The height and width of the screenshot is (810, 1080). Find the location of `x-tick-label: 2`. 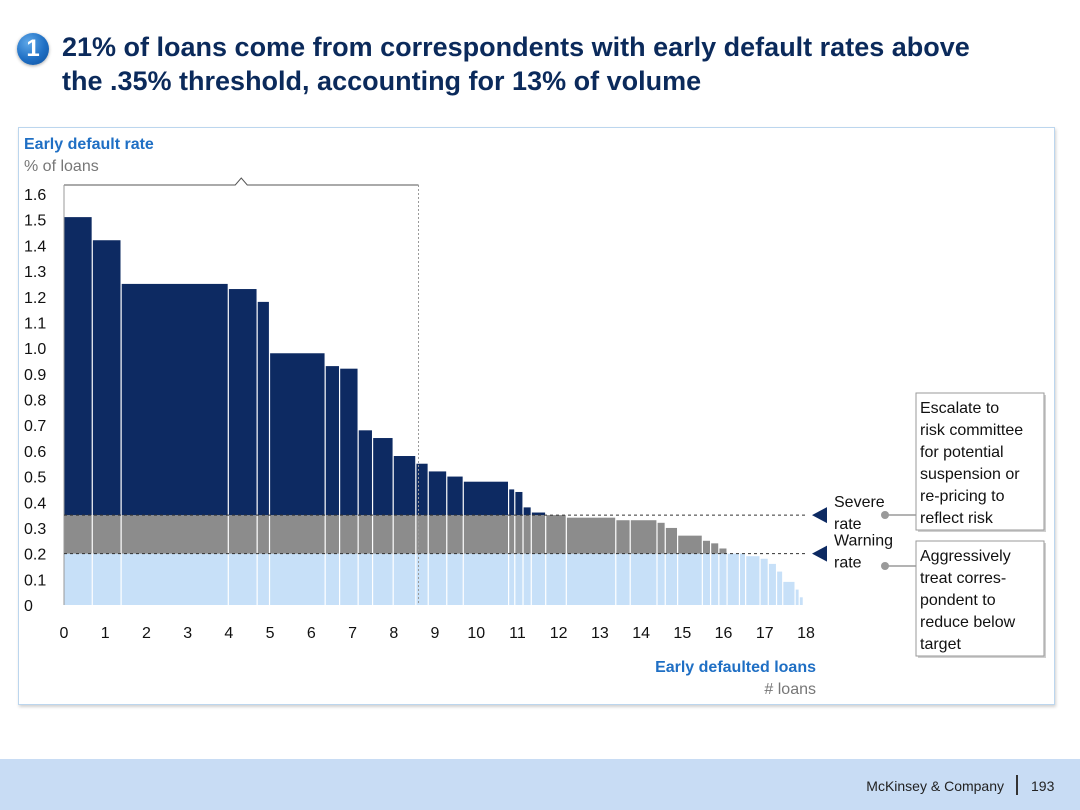

x-tick-label: 2 is located at coordinates (146, 633).